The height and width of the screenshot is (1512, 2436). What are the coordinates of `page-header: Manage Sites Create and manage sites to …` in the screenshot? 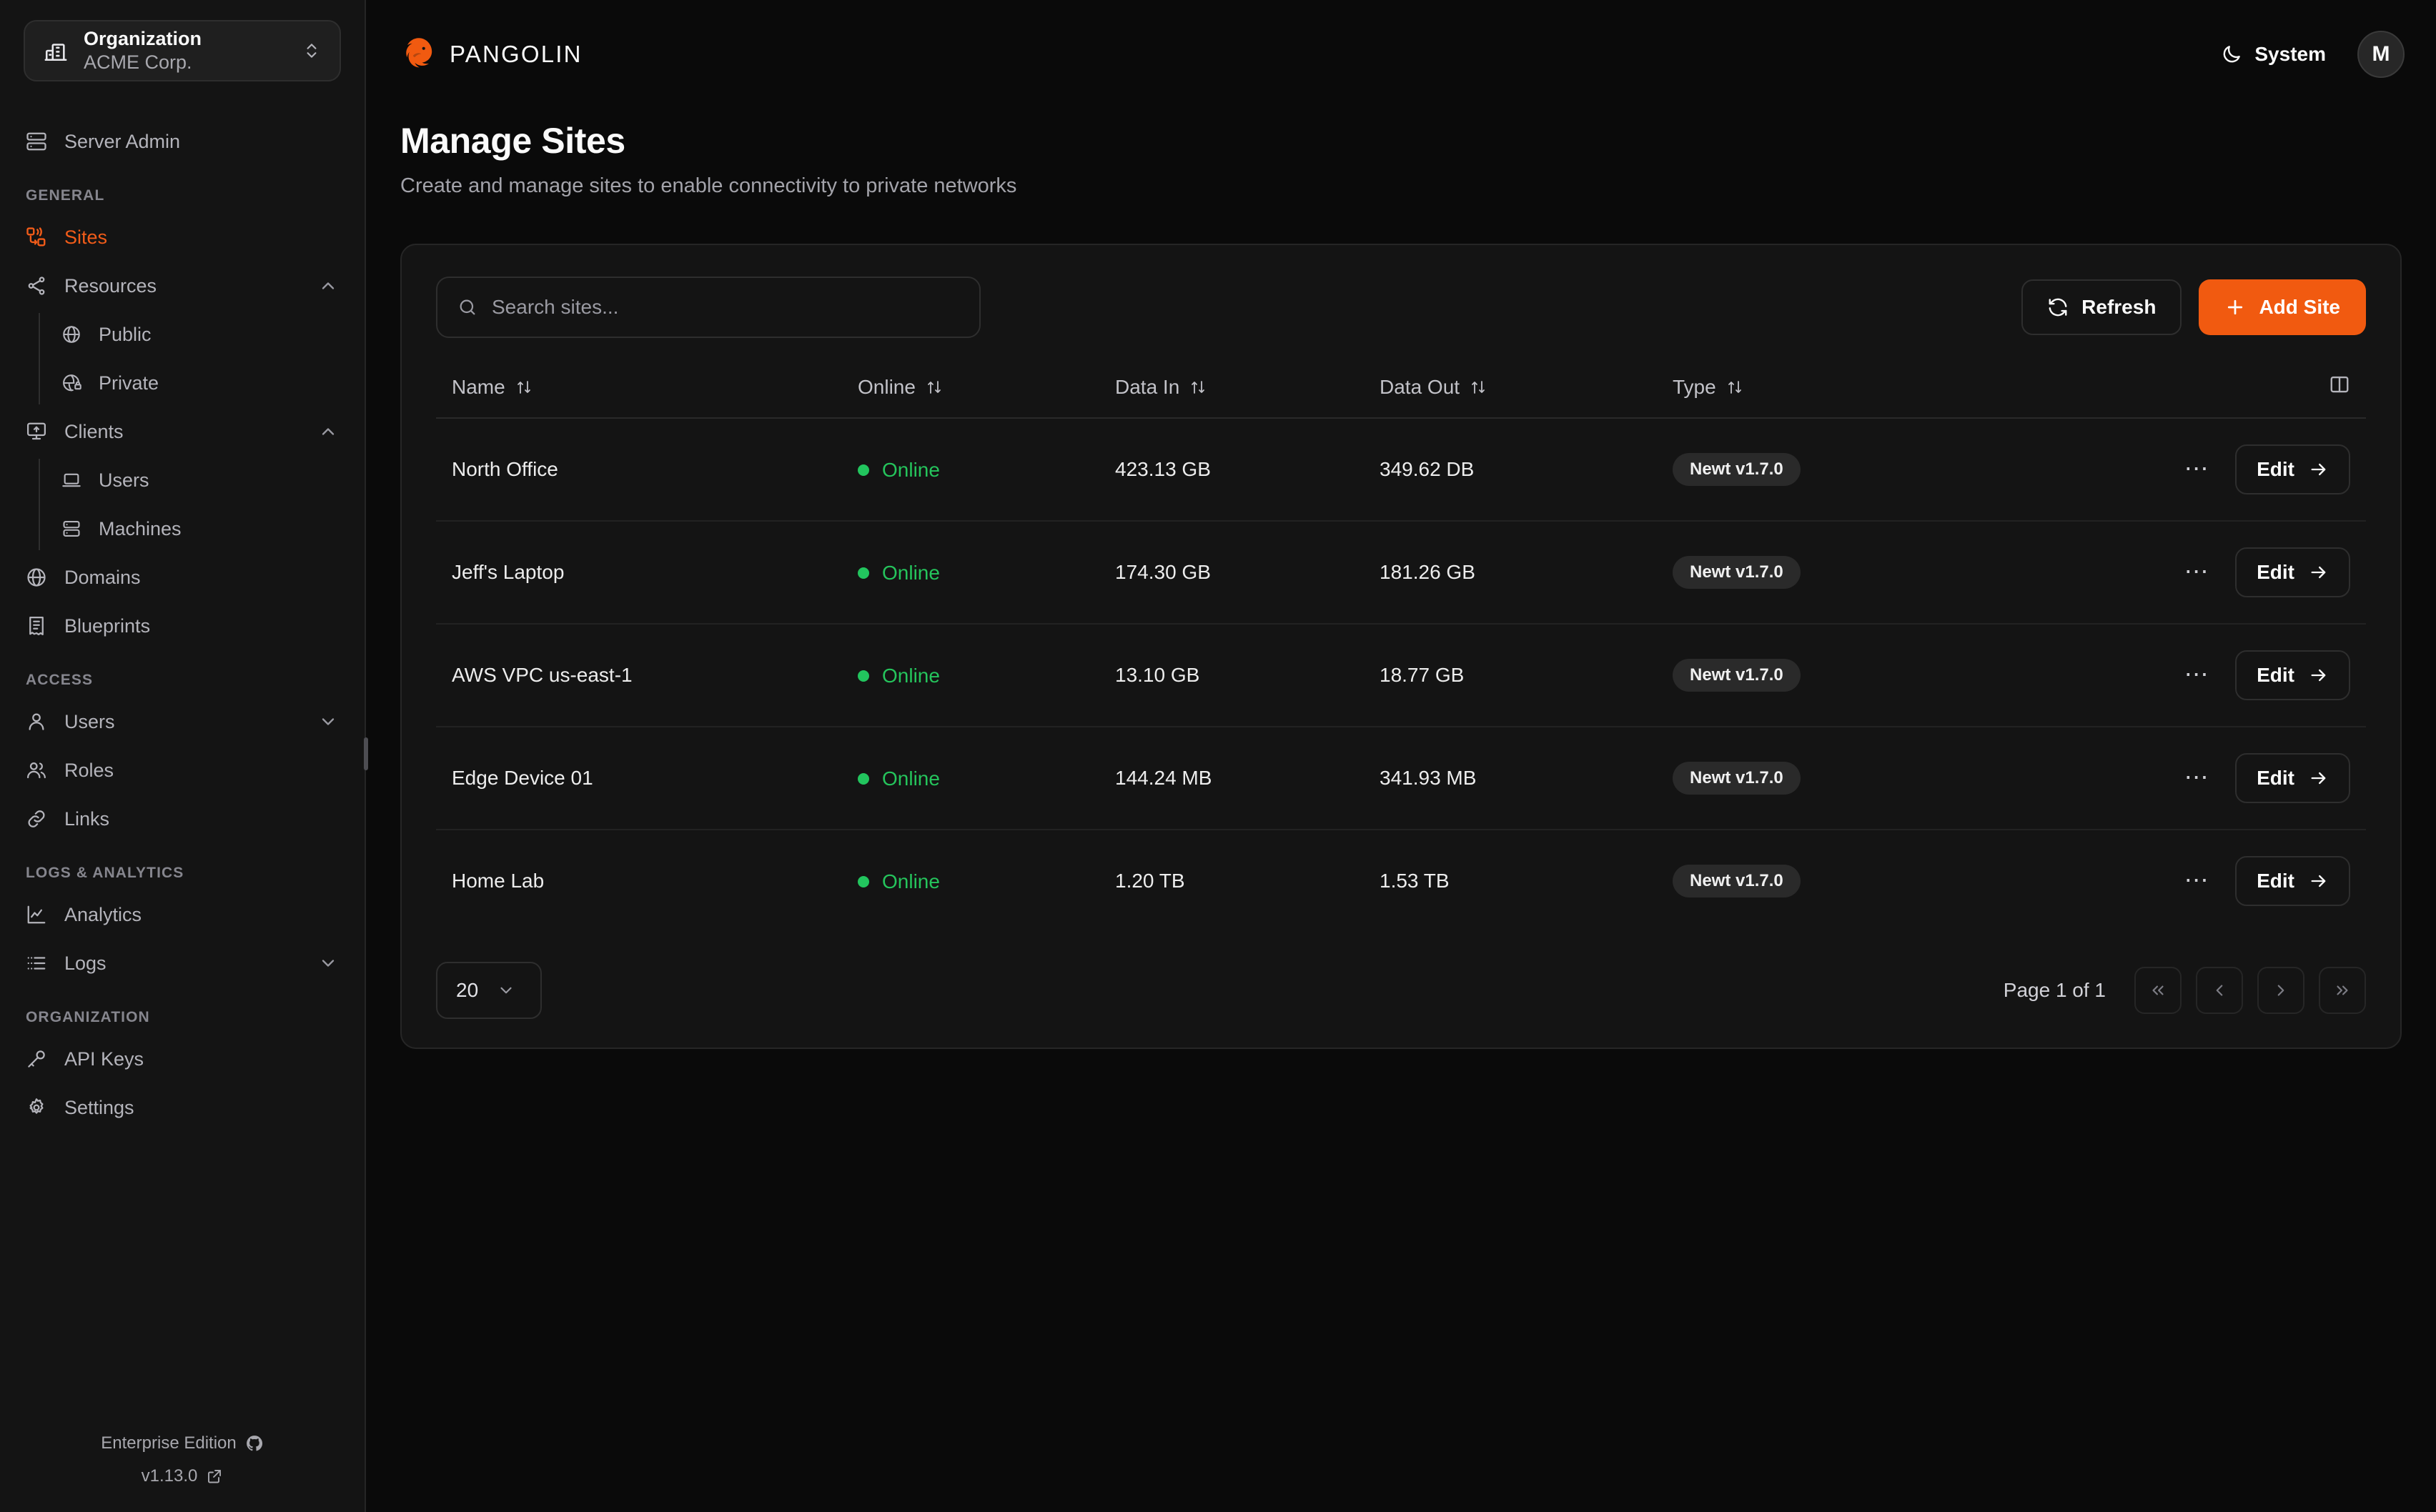 It's located at (1218, 154).